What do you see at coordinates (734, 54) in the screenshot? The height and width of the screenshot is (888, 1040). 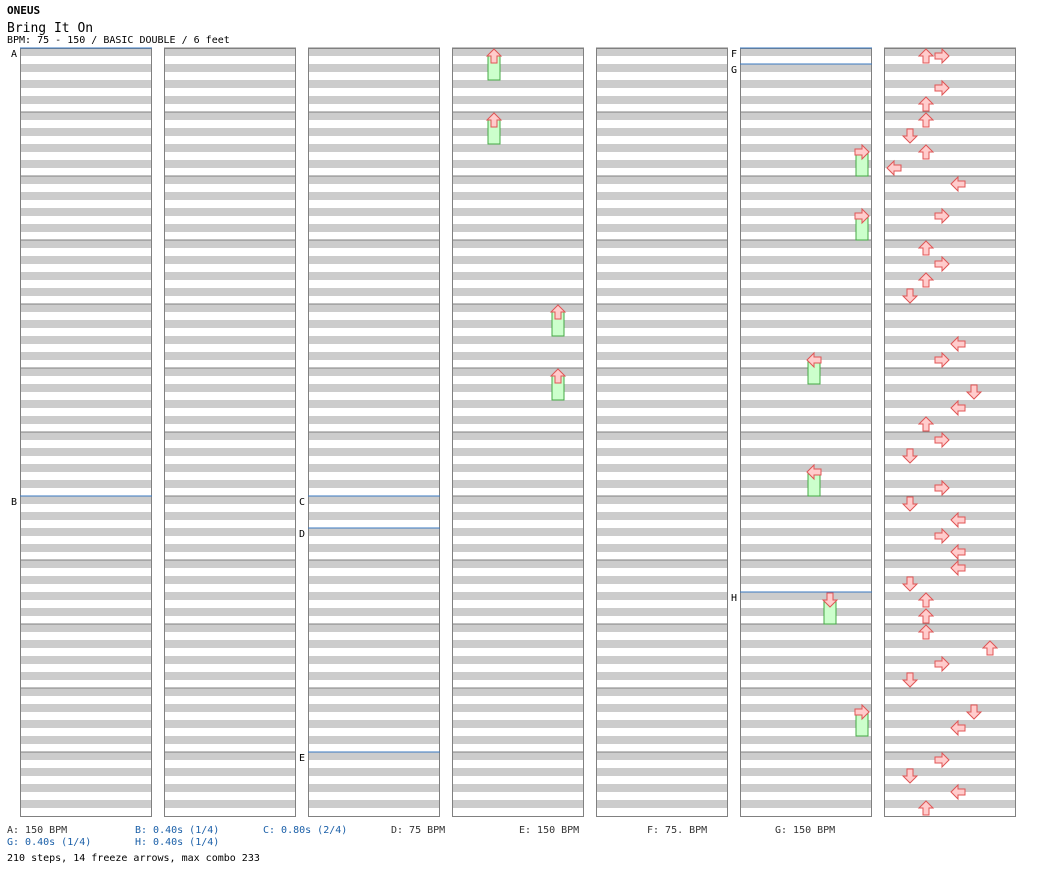 I see `marker-label: F` at bounding box center [734, 54].